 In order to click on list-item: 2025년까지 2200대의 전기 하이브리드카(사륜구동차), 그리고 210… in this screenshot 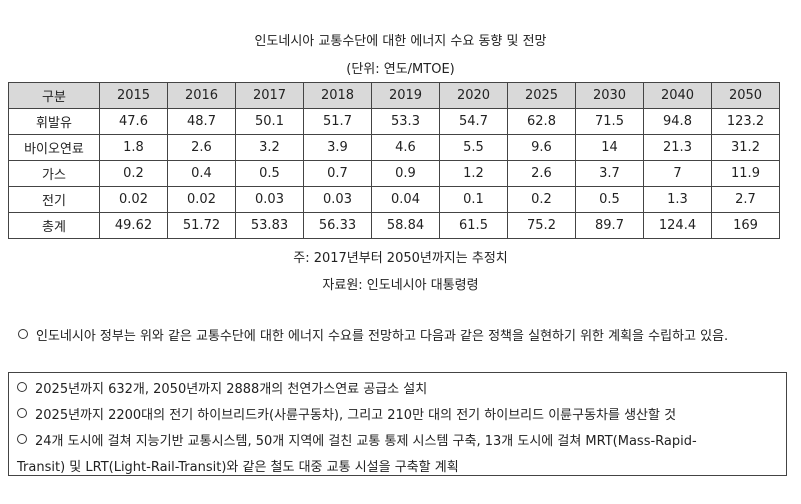, I will do `click(397, 416)`.